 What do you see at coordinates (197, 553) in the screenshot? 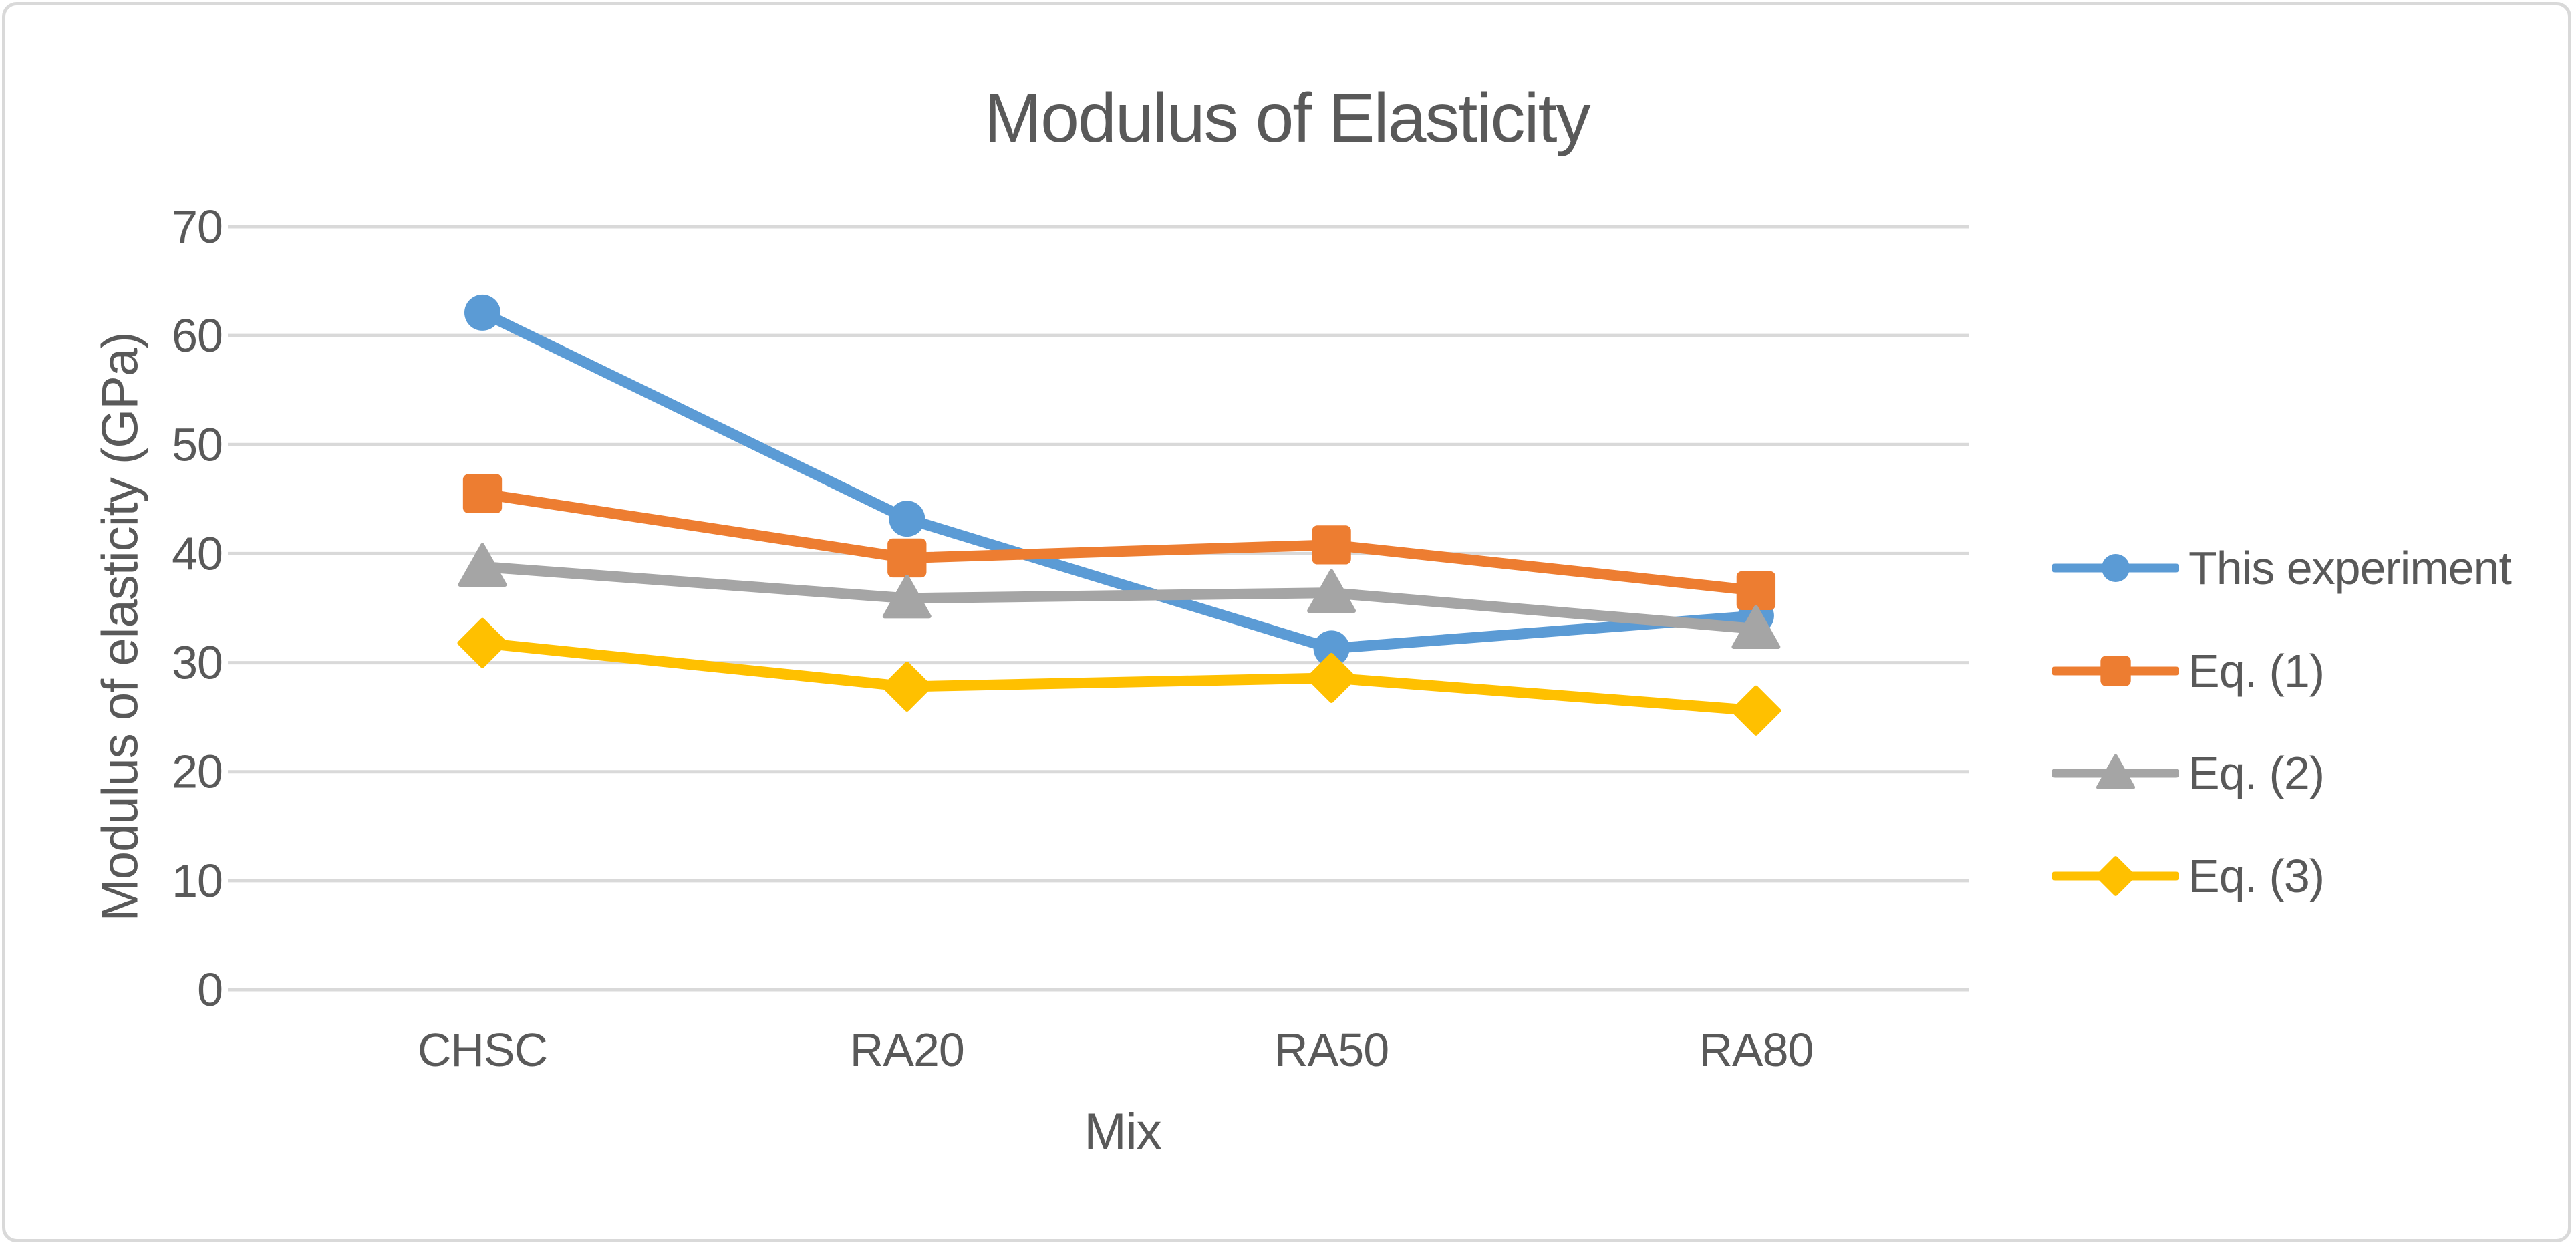
I see `y-tick-label: 40` at bounding box center [197, 553].